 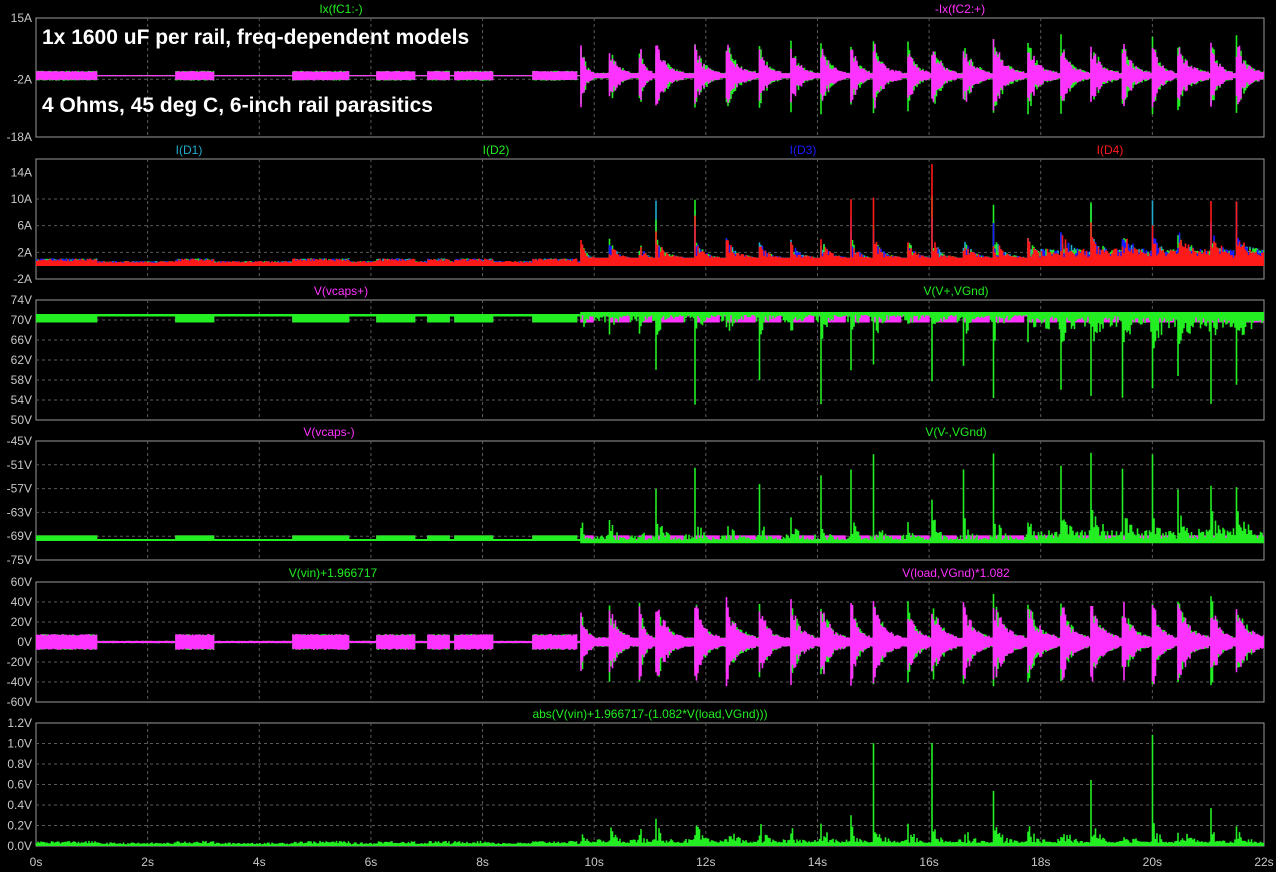 What do you see at coordinates (237, 105) in the screenshot?
I see `annotation-text-2: 4 Ohms, 45 deg C, 6-inch rail parasitics` at bounding box center [237, 105].